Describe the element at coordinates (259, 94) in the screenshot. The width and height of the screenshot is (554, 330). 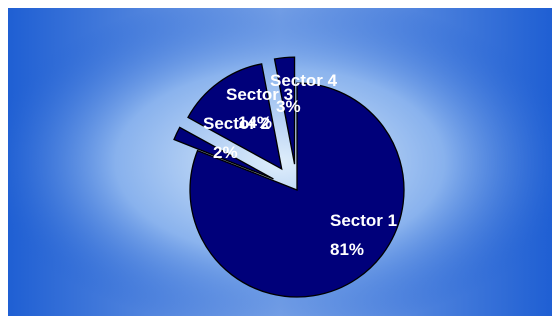
I see `pie-label-name-sector-3: Sector 3` at that location.